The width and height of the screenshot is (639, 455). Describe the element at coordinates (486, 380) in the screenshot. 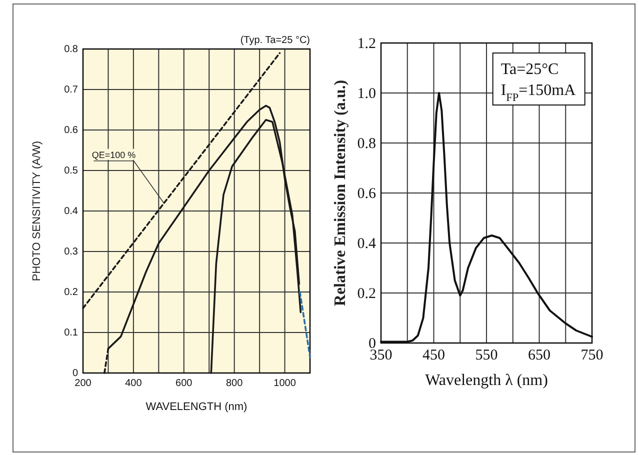

I see `x-axis-title: Wavelength λ (nm)` at that location.